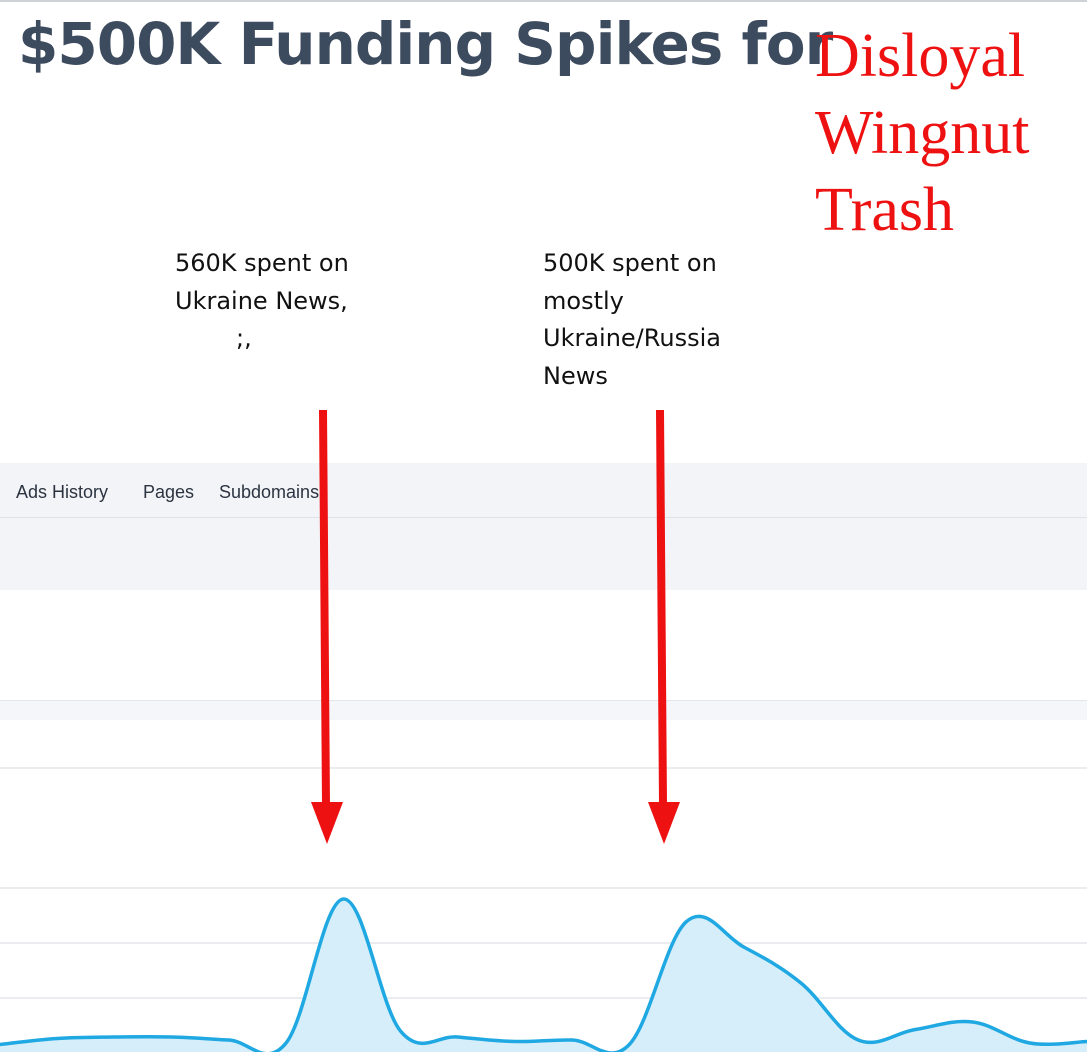 The image size is (1087, 1052). I want to click on series-line, so click(543, 974).